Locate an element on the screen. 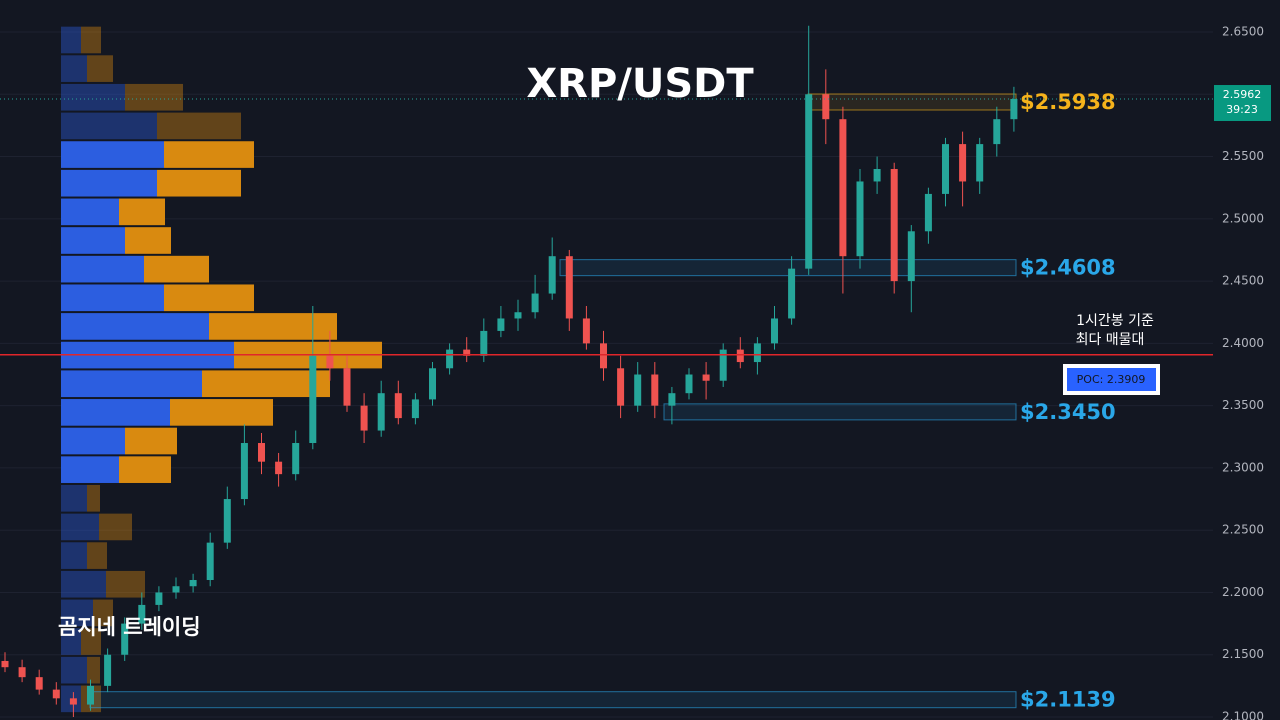  y-tick-label: 2.4000 is located at coordinates (1243, 343).